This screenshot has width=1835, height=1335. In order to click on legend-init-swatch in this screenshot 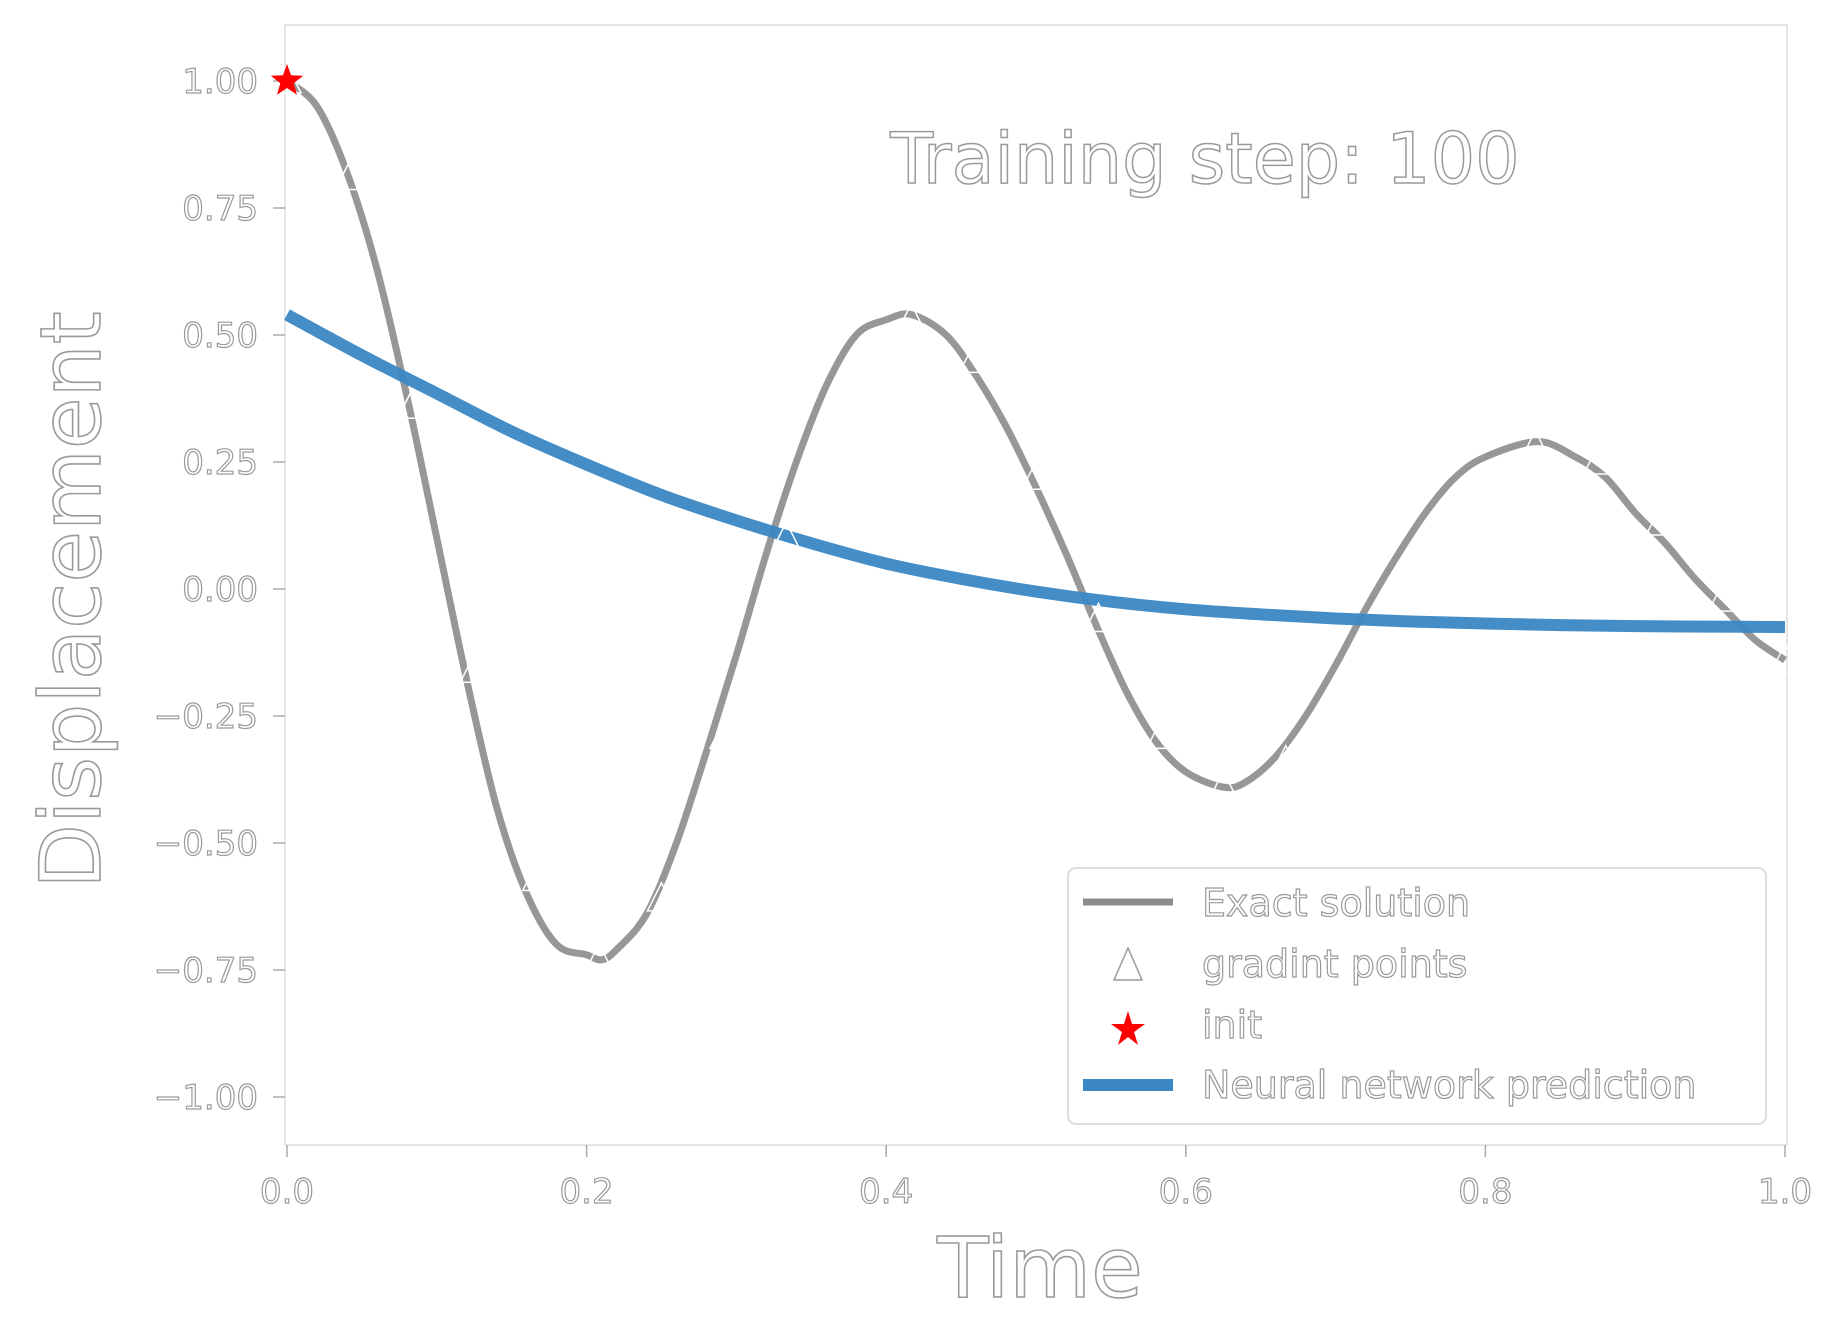, I will do `click(1128, 1028)`.